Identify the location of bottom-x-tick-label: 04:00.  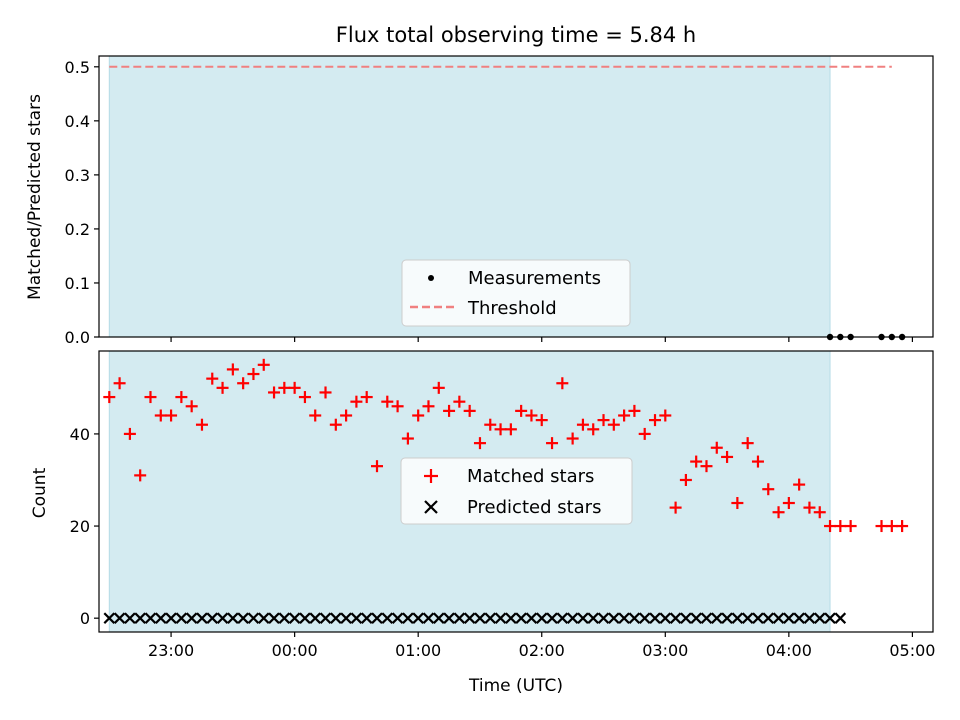
(789, 650).